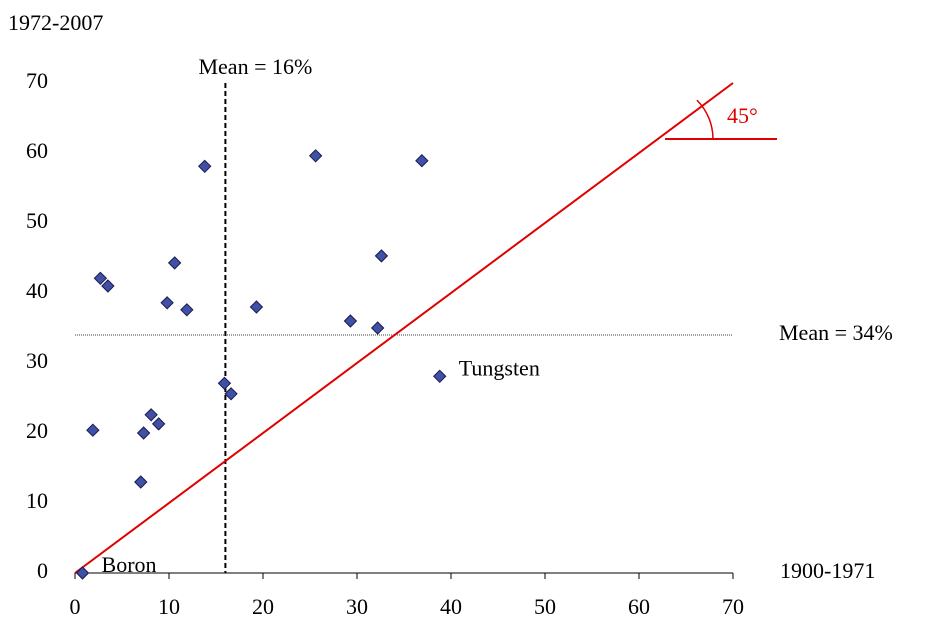 The image size is (949, 626). I want to click on y-tick-label: 60, so click(37, 150).